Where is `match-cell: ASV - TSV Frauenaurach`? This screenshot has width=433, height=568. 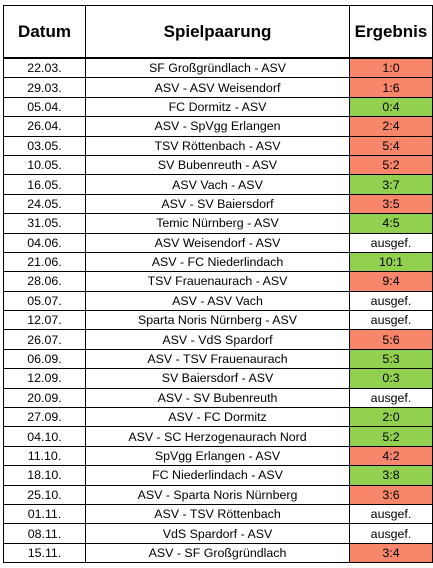 match-cell: ASV - TSV Frauenaurach is located at coordinates (217, 359).